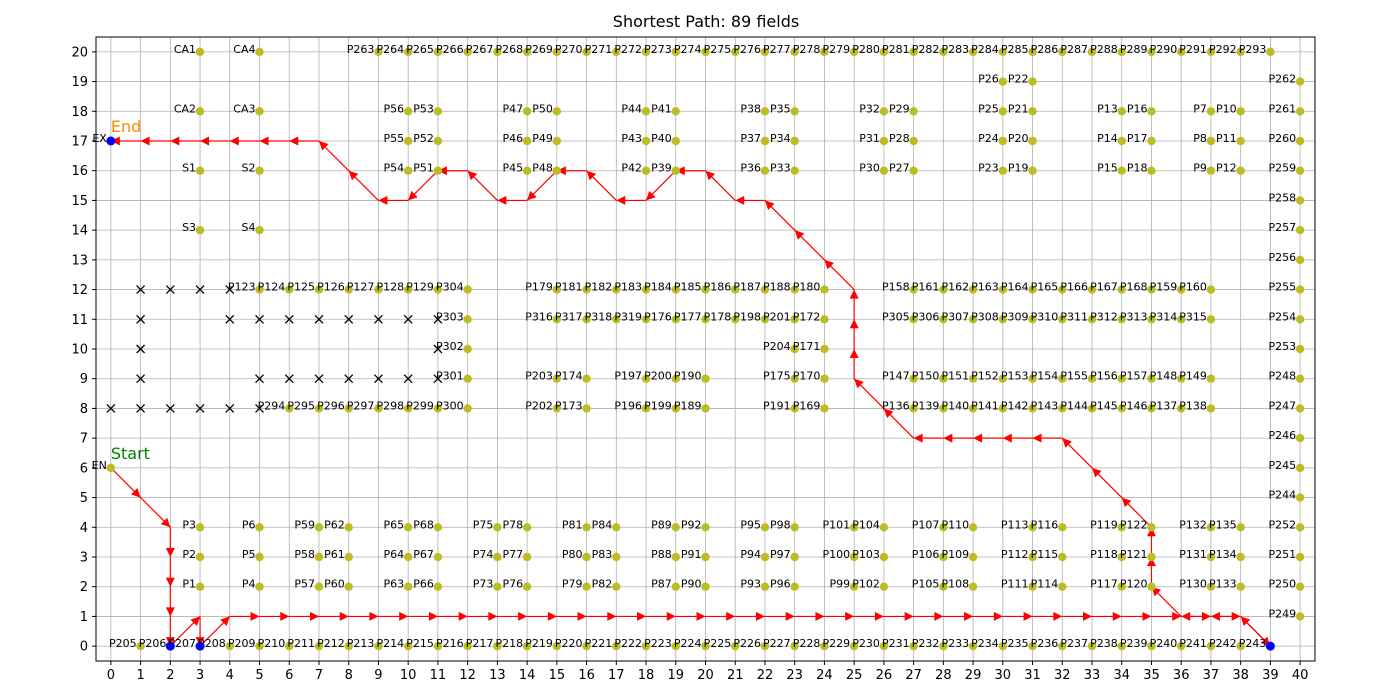 The image size is (1400, 700). I want to click on field-point-label: P103, so click(866, 554).